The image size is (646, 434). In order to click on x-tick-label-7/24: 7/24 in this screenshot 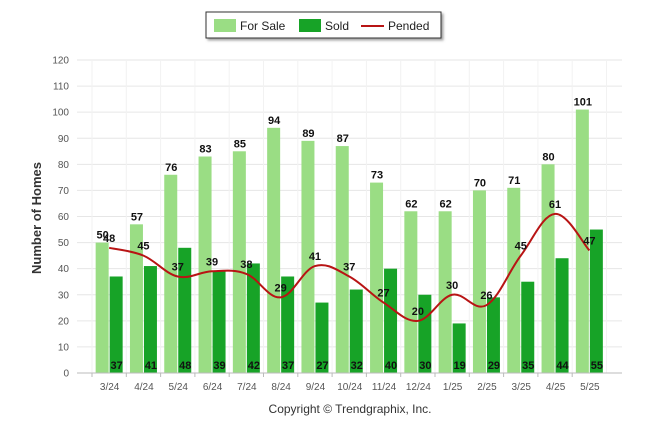, I will do `click(247, 387)`.